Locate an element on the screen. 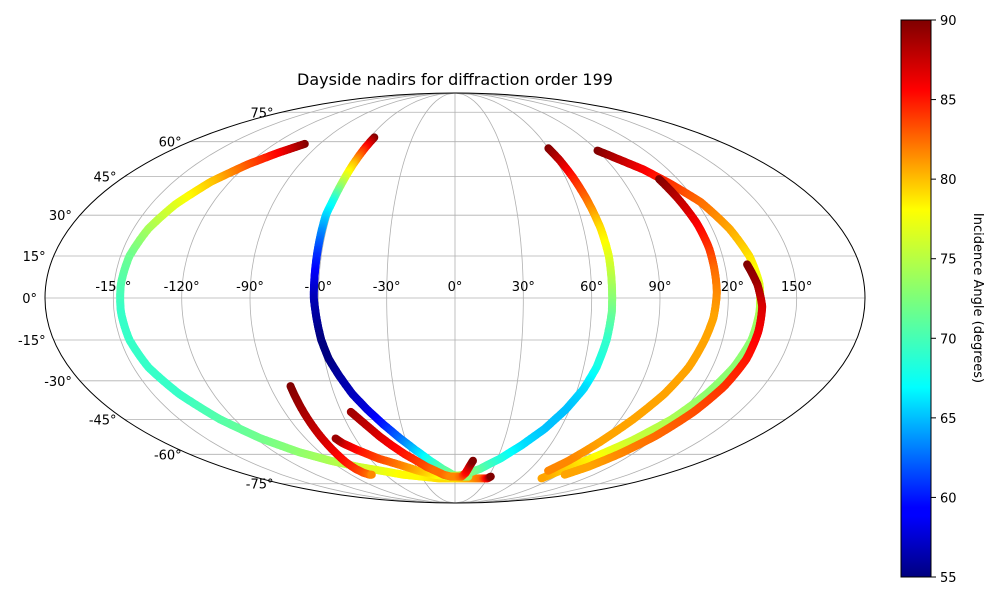 The height and width of the screenshot is (600, 1000). colorbar-tick-label: 70 is located at coordinates (948, 339).